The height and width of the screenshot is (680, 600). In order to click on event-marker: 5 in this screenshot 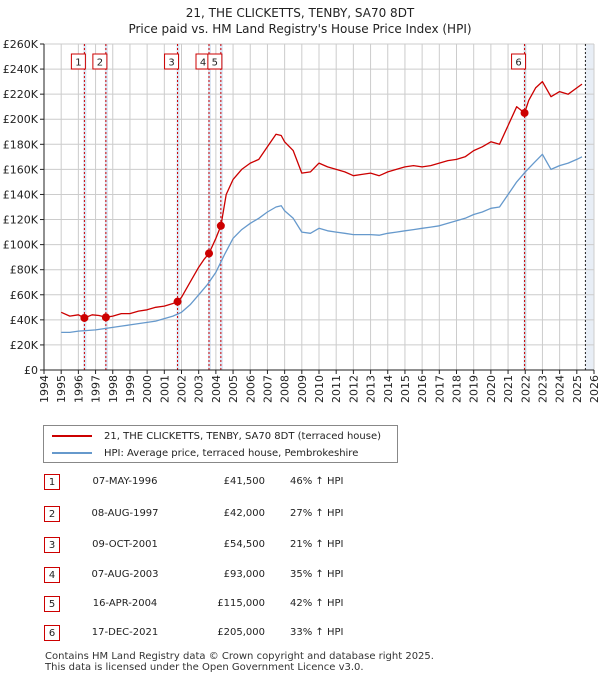, I will do `click(215, 61)`.